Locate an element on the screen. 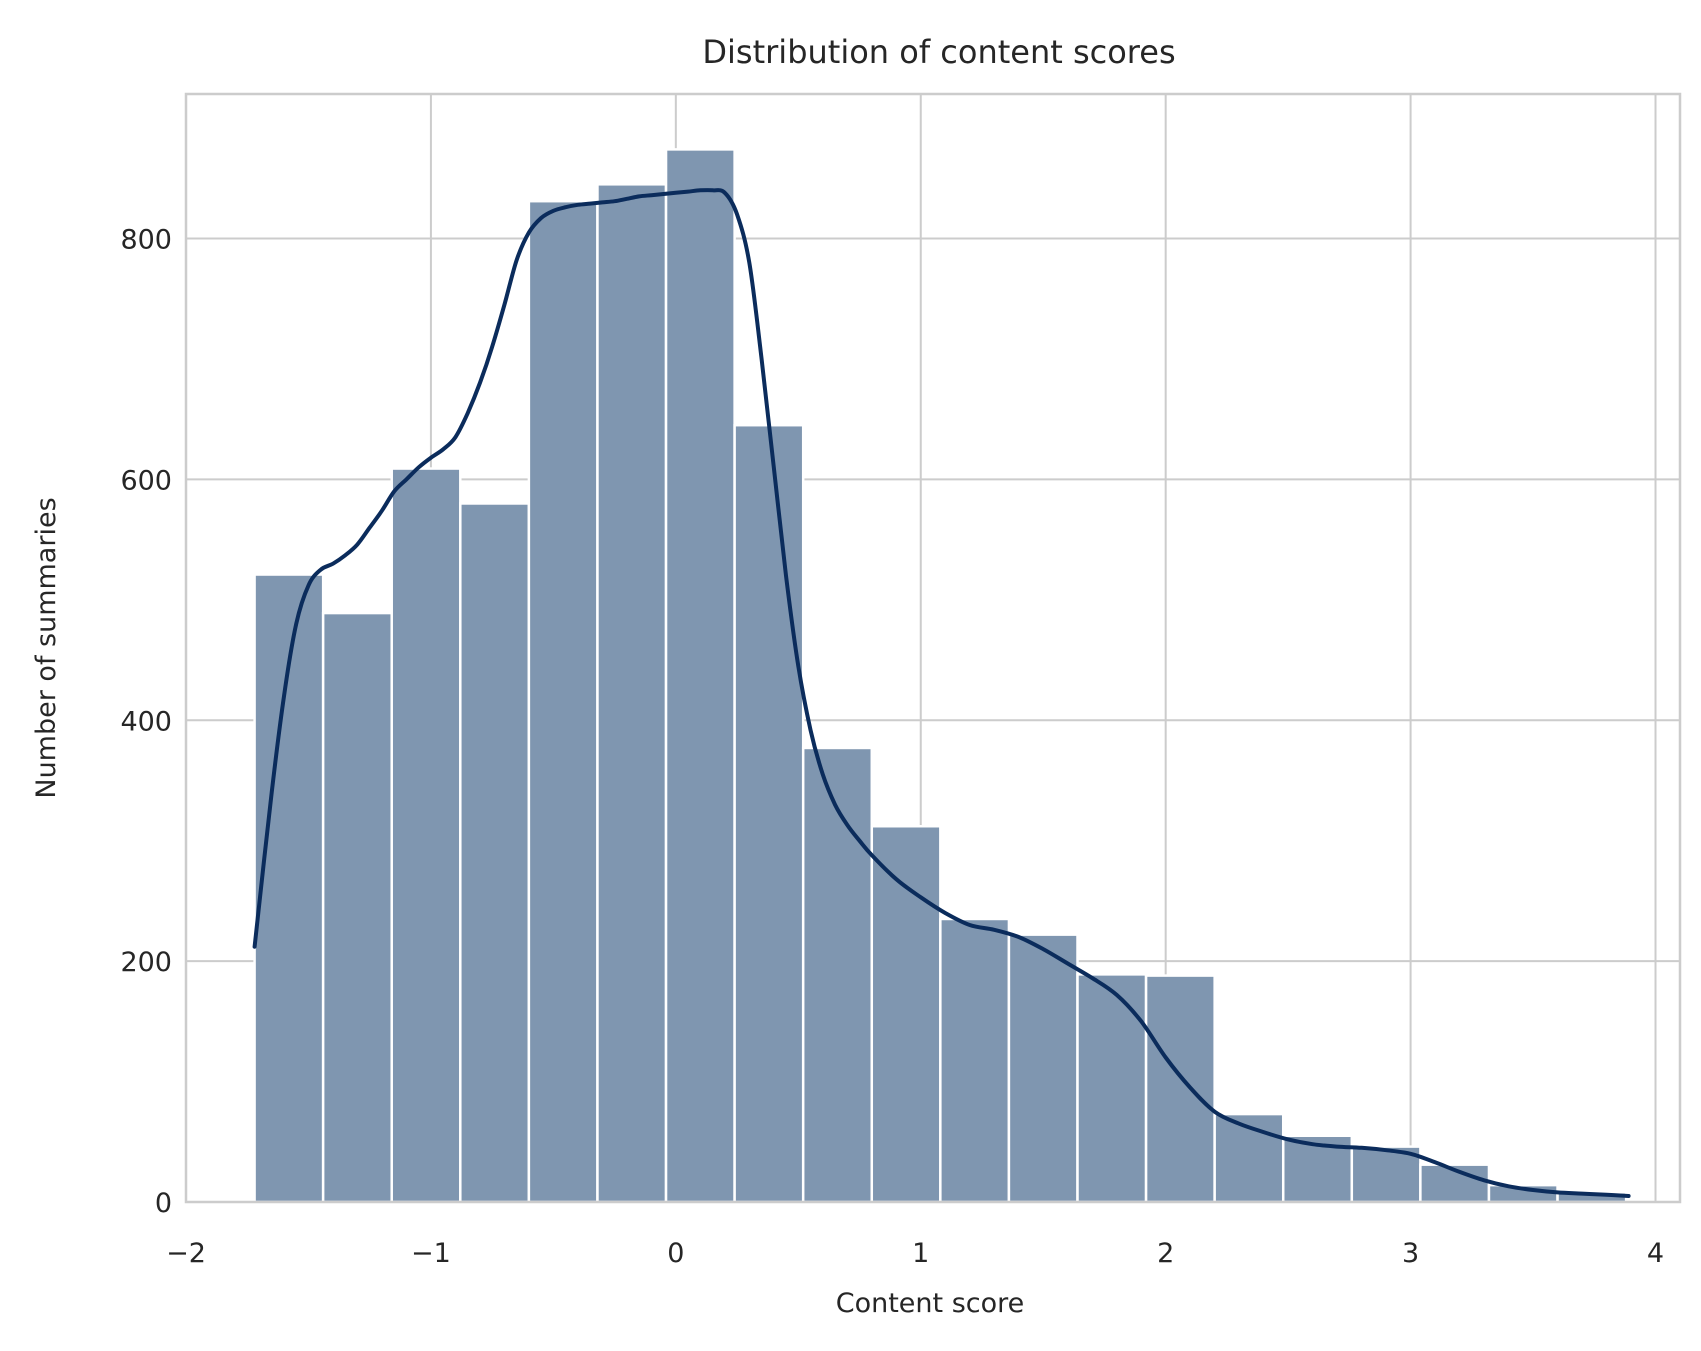 Image resolution: width=1701 pixels, height=1351 pixels. x-tick-label: 4 is located at coordinates (1655, 1253).